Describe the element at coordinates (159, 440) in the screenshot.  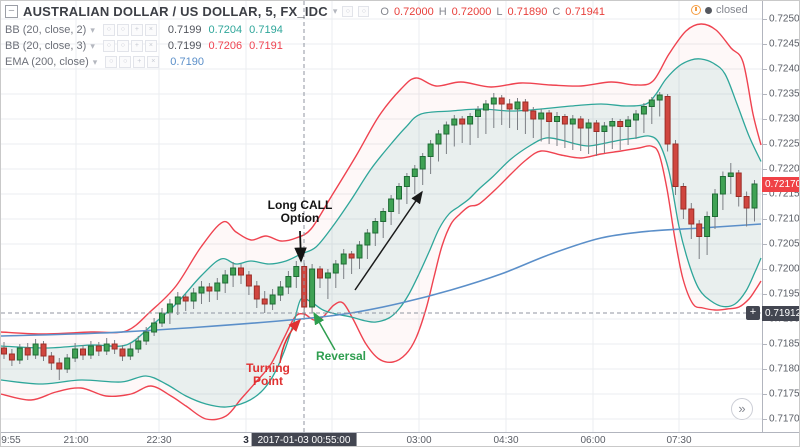
I see `time-tick-label: 22:30` at that location.